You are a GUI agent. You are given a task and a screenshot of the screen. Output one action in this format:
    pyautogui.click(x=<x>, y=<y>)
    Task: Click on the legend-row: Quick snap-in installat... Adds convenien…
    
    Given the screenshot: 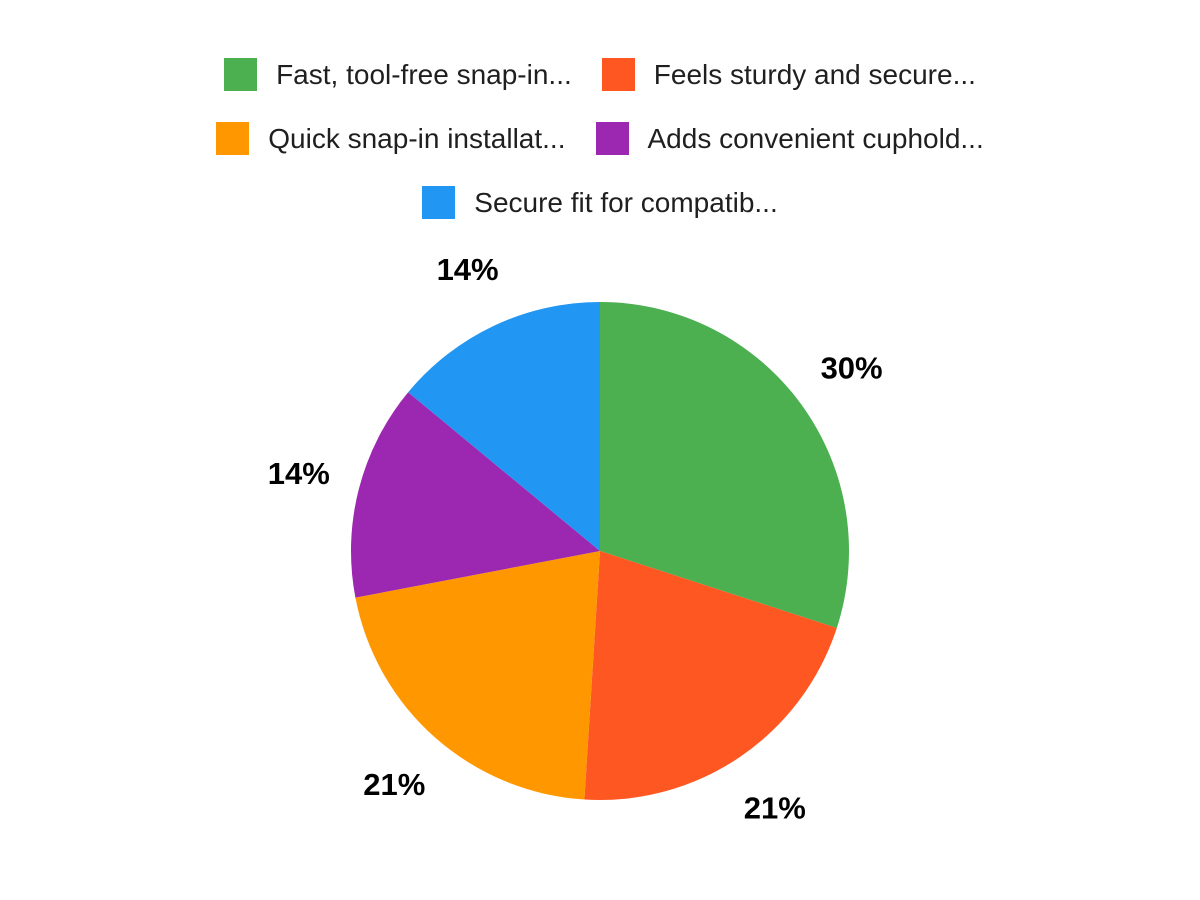 What is the action you would take?
    pyautogui.click(x=600, y=138)
    